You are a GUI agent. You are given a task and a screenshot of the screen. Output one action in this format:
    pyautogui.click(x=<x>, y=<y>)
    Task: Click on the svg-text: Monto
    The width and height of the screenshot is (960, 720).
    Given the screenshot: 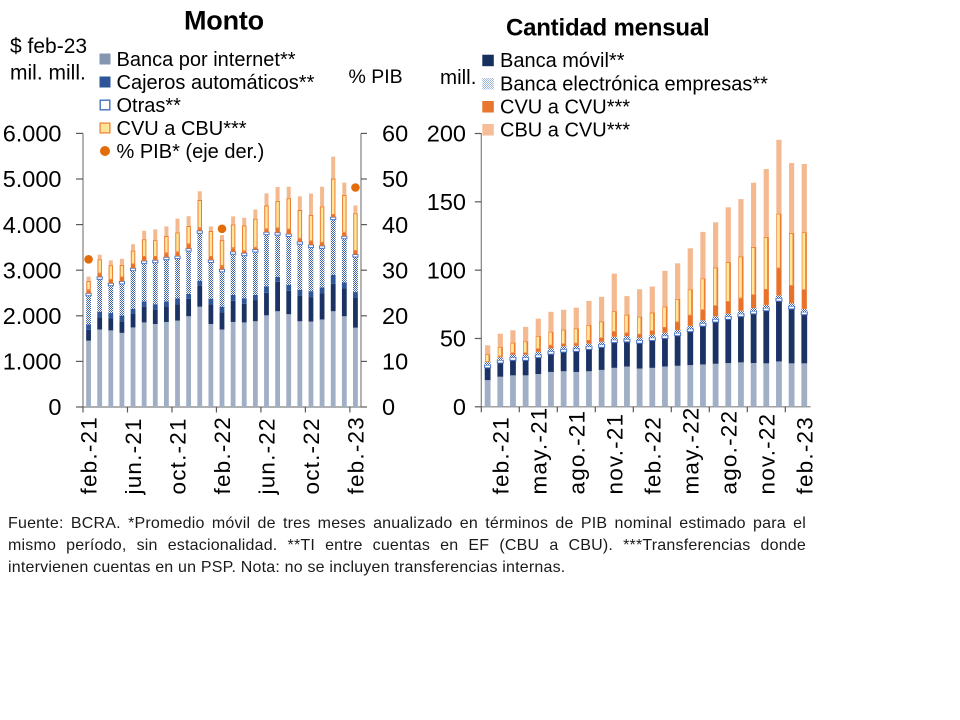 What is the action you would take?
    pyautogui.click(x=224, y=21)
    